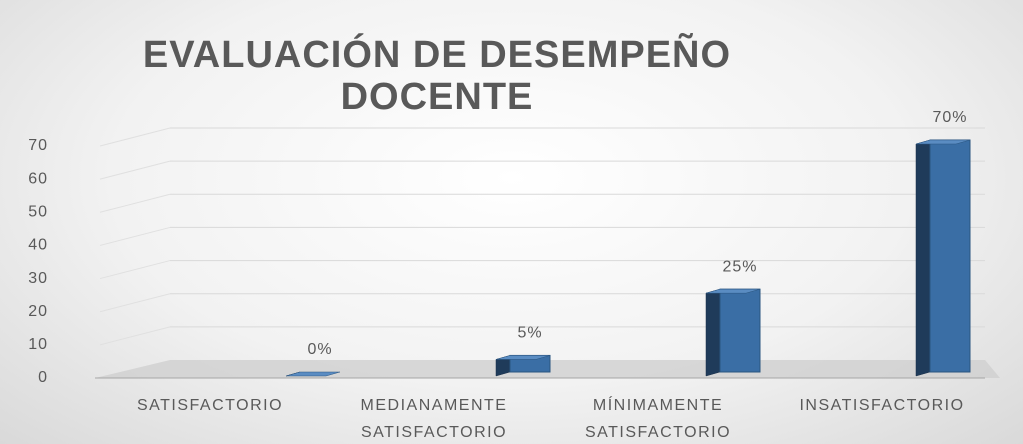  I want to click on y-tick-label: 20, so click(38, 311).